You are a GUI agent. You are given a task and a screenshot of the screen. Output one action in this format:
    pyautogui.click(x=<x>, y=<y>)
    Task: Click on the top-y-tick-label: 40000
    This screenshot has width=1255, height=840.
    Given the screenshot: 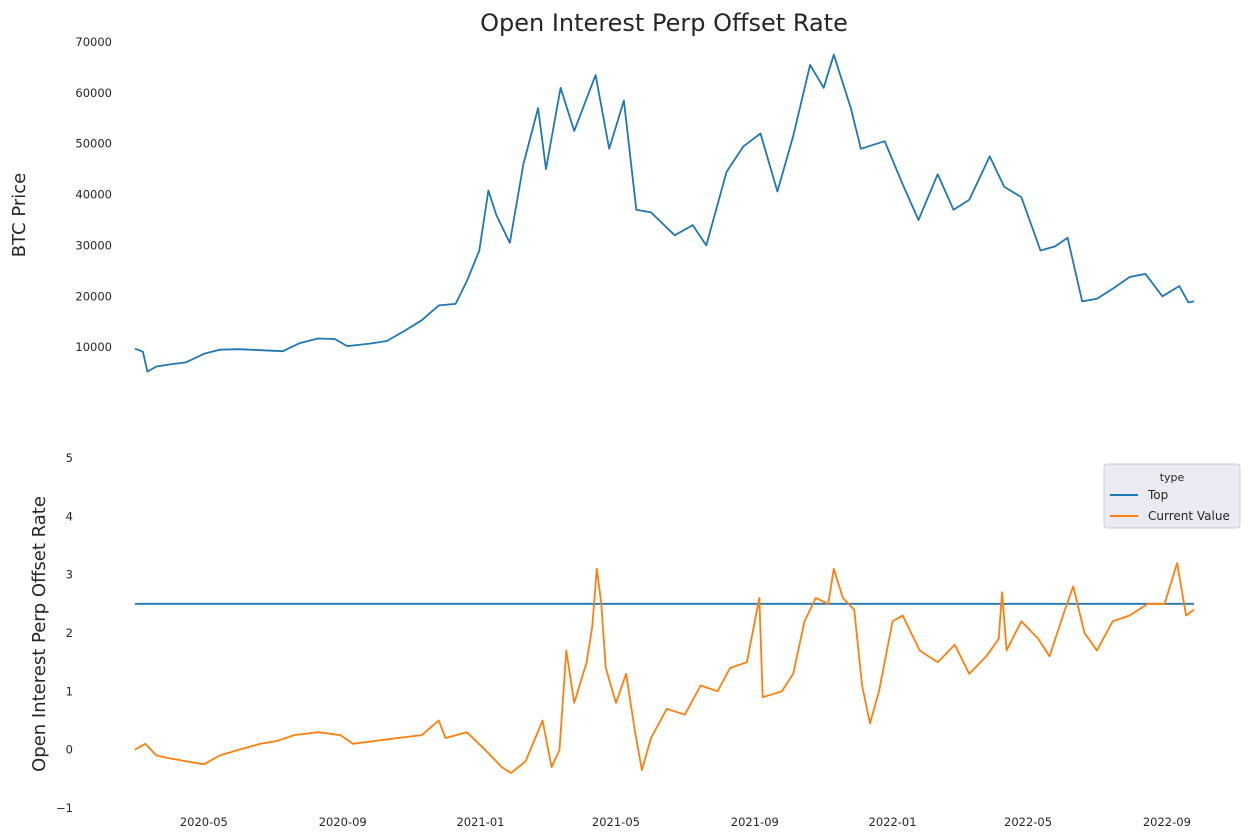 What is the action you would take?
    pyautogui.click(x=93, y=195)
    